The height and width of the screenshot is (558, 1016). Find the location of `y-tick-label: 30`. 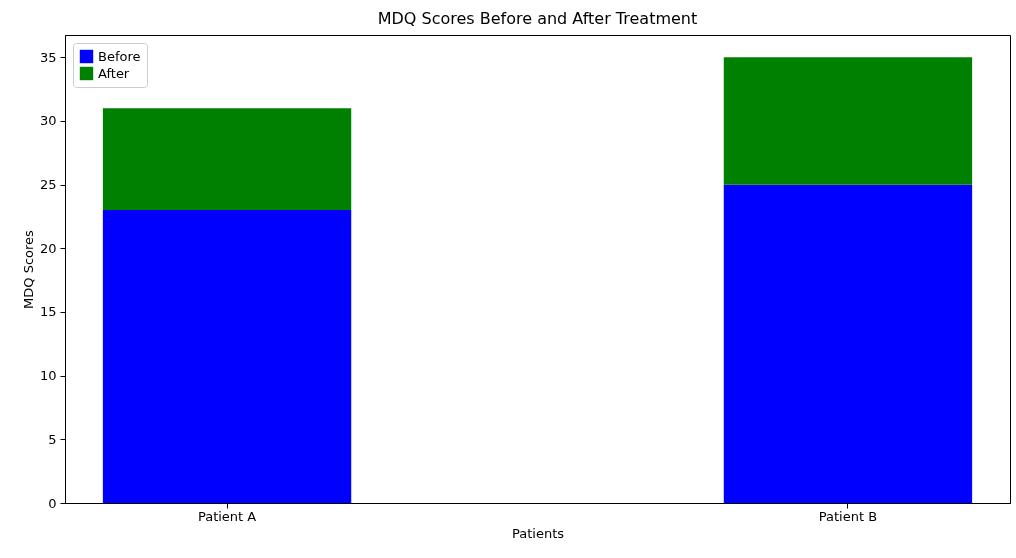

y-tick-label: 30 is located at coordinates (48, 121).